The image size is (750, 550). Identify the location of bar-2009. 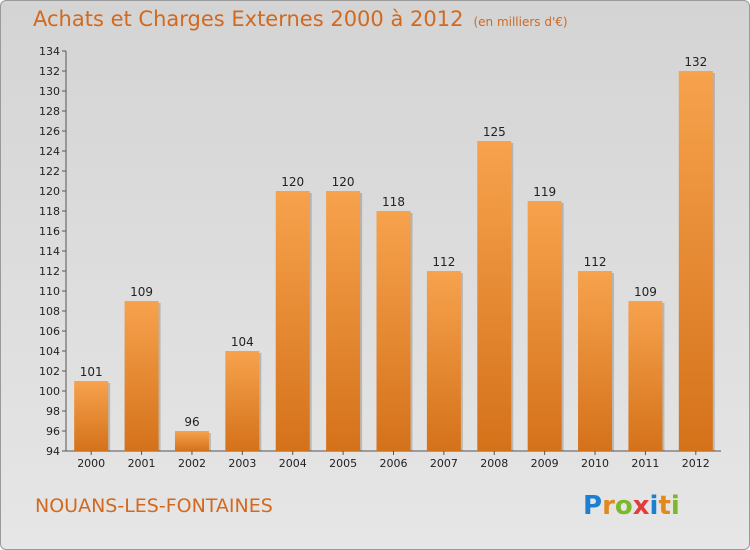
(544, 326).